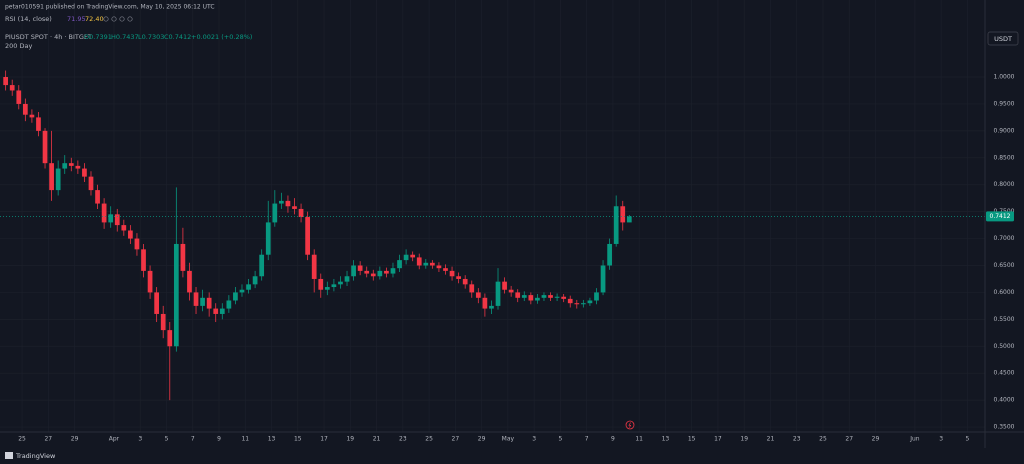 The image size is (1024, 464). Describe the element at coordinates (219, 439) in the screenshot. I see `x-tick-label: 9` at that location.